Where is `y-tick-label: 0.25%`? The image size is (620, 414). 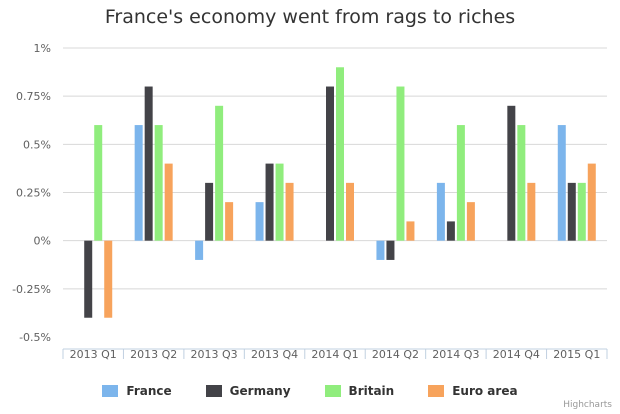 y-tick-label: 0.25% is located at coordinates (33, 193).